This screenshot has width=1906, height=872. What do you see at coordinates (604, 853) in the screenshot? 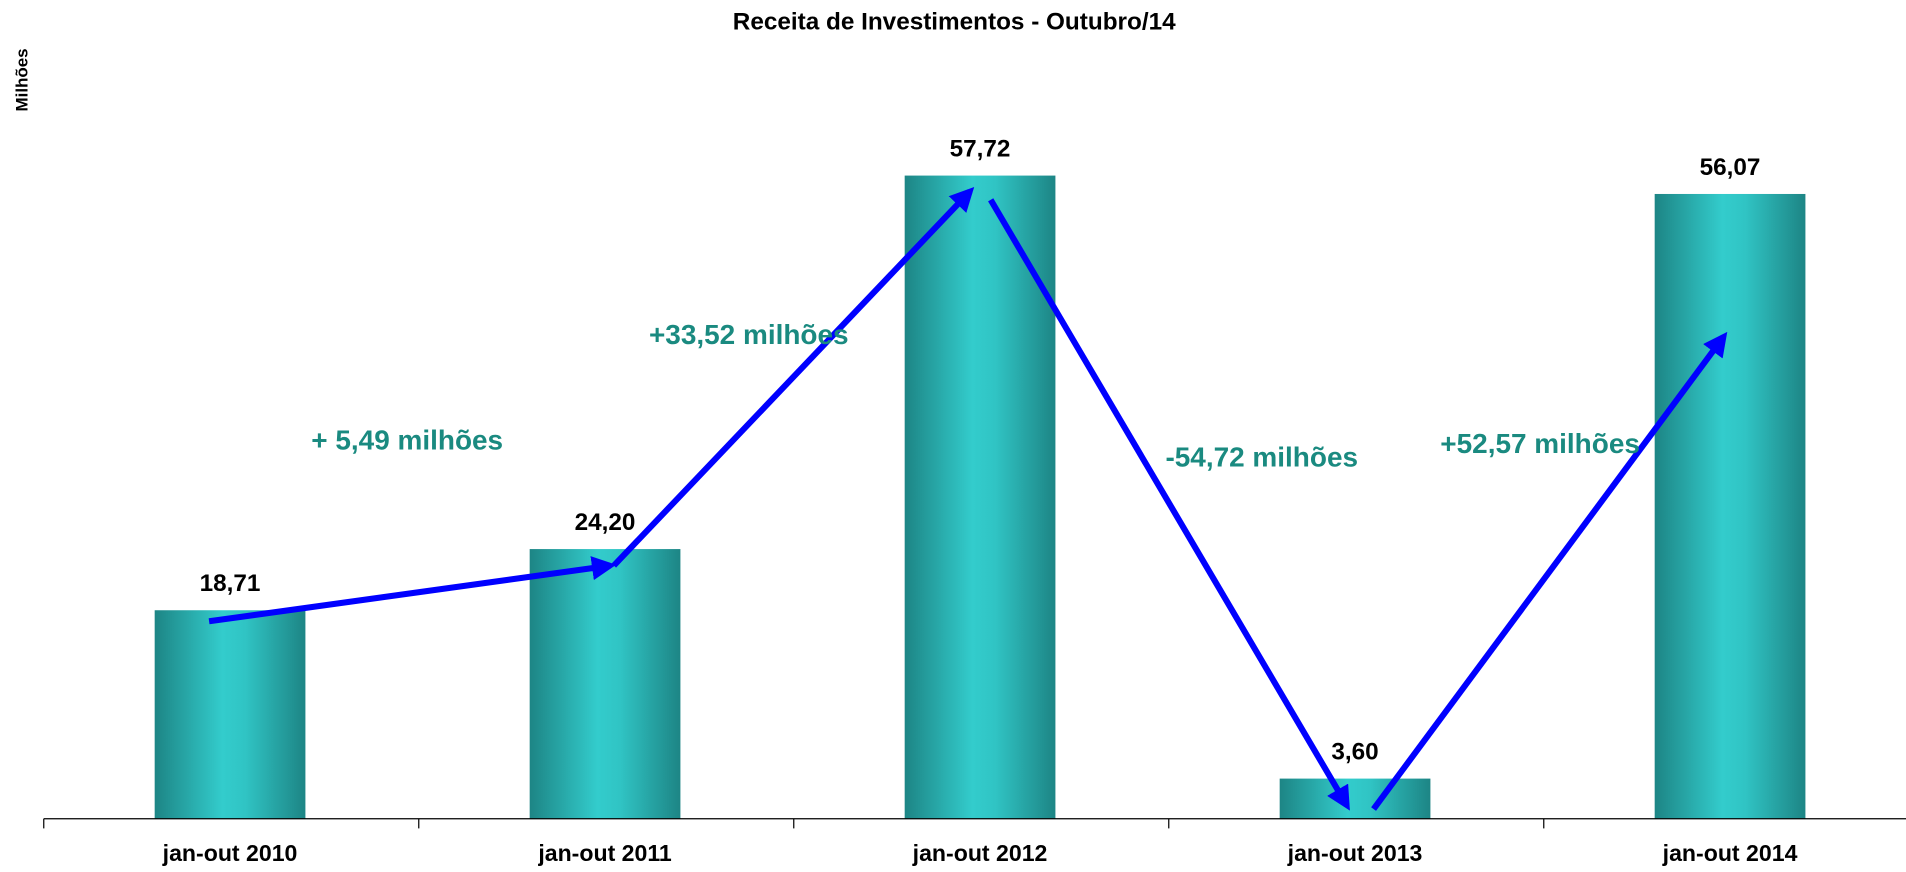
I see `x-tick-label: jan-out 2011` at bounding box center [604, 853].